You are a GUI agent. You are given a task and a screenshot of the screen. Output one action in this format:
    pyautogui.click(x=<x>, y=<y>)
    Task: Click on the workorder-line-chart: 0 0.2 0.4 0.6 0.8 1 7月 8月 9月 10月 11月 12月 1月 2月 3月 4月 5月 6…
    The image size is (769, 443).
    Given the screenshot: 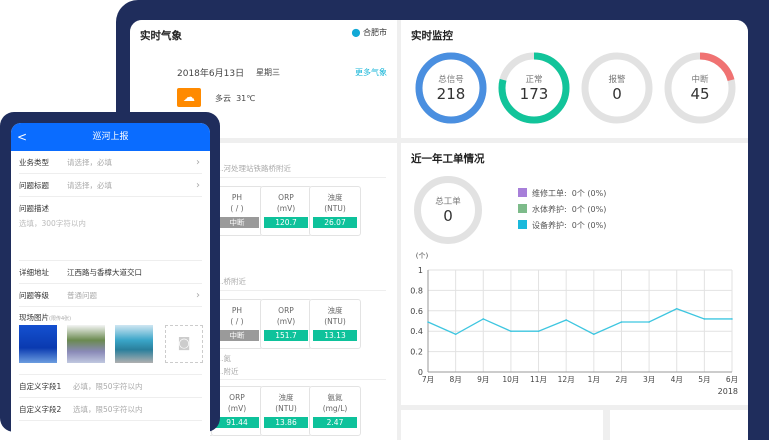 What is the action you would take?
    pyautogui.click(x=574, y=324)
    